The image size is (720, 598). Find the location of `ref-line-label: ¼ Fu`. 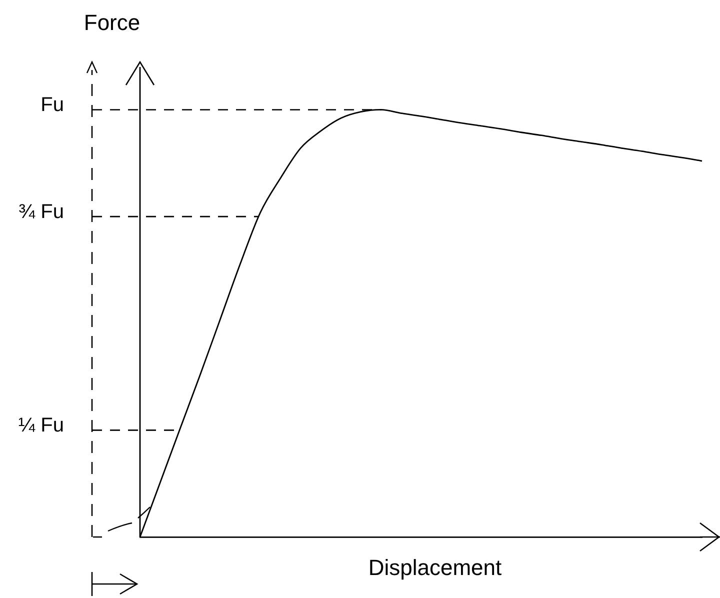

ref-line-label: ¼ Fu is located at coordinates (41, 425).